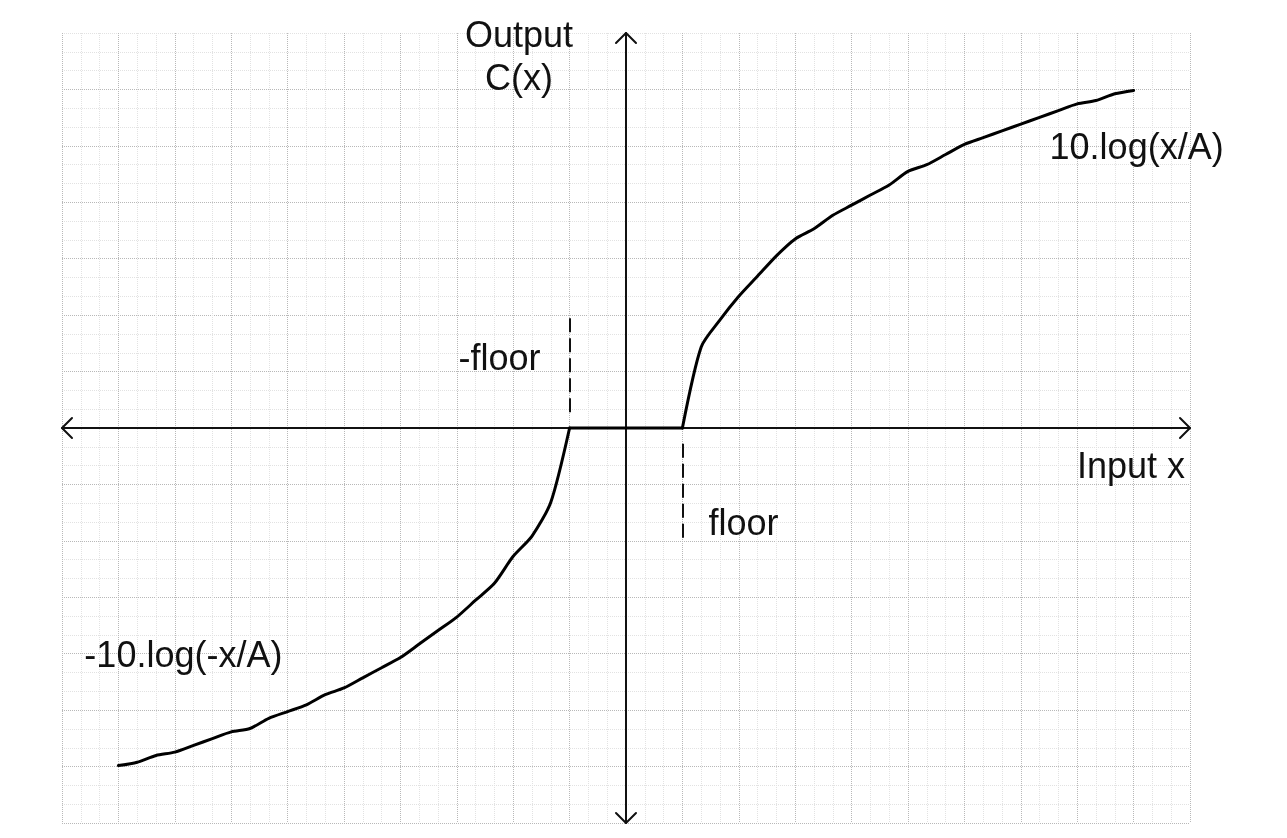 The height and width of the screenshot is (838, 1287). I want to click on annotation: floor, so click(743, 522).